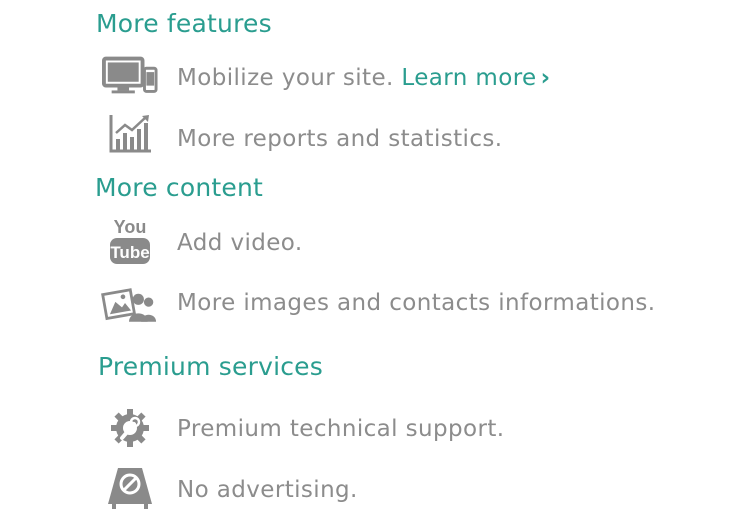 The image size is (740, 523). I want to click on support-wrench-gear-icon, so click(130, 428).